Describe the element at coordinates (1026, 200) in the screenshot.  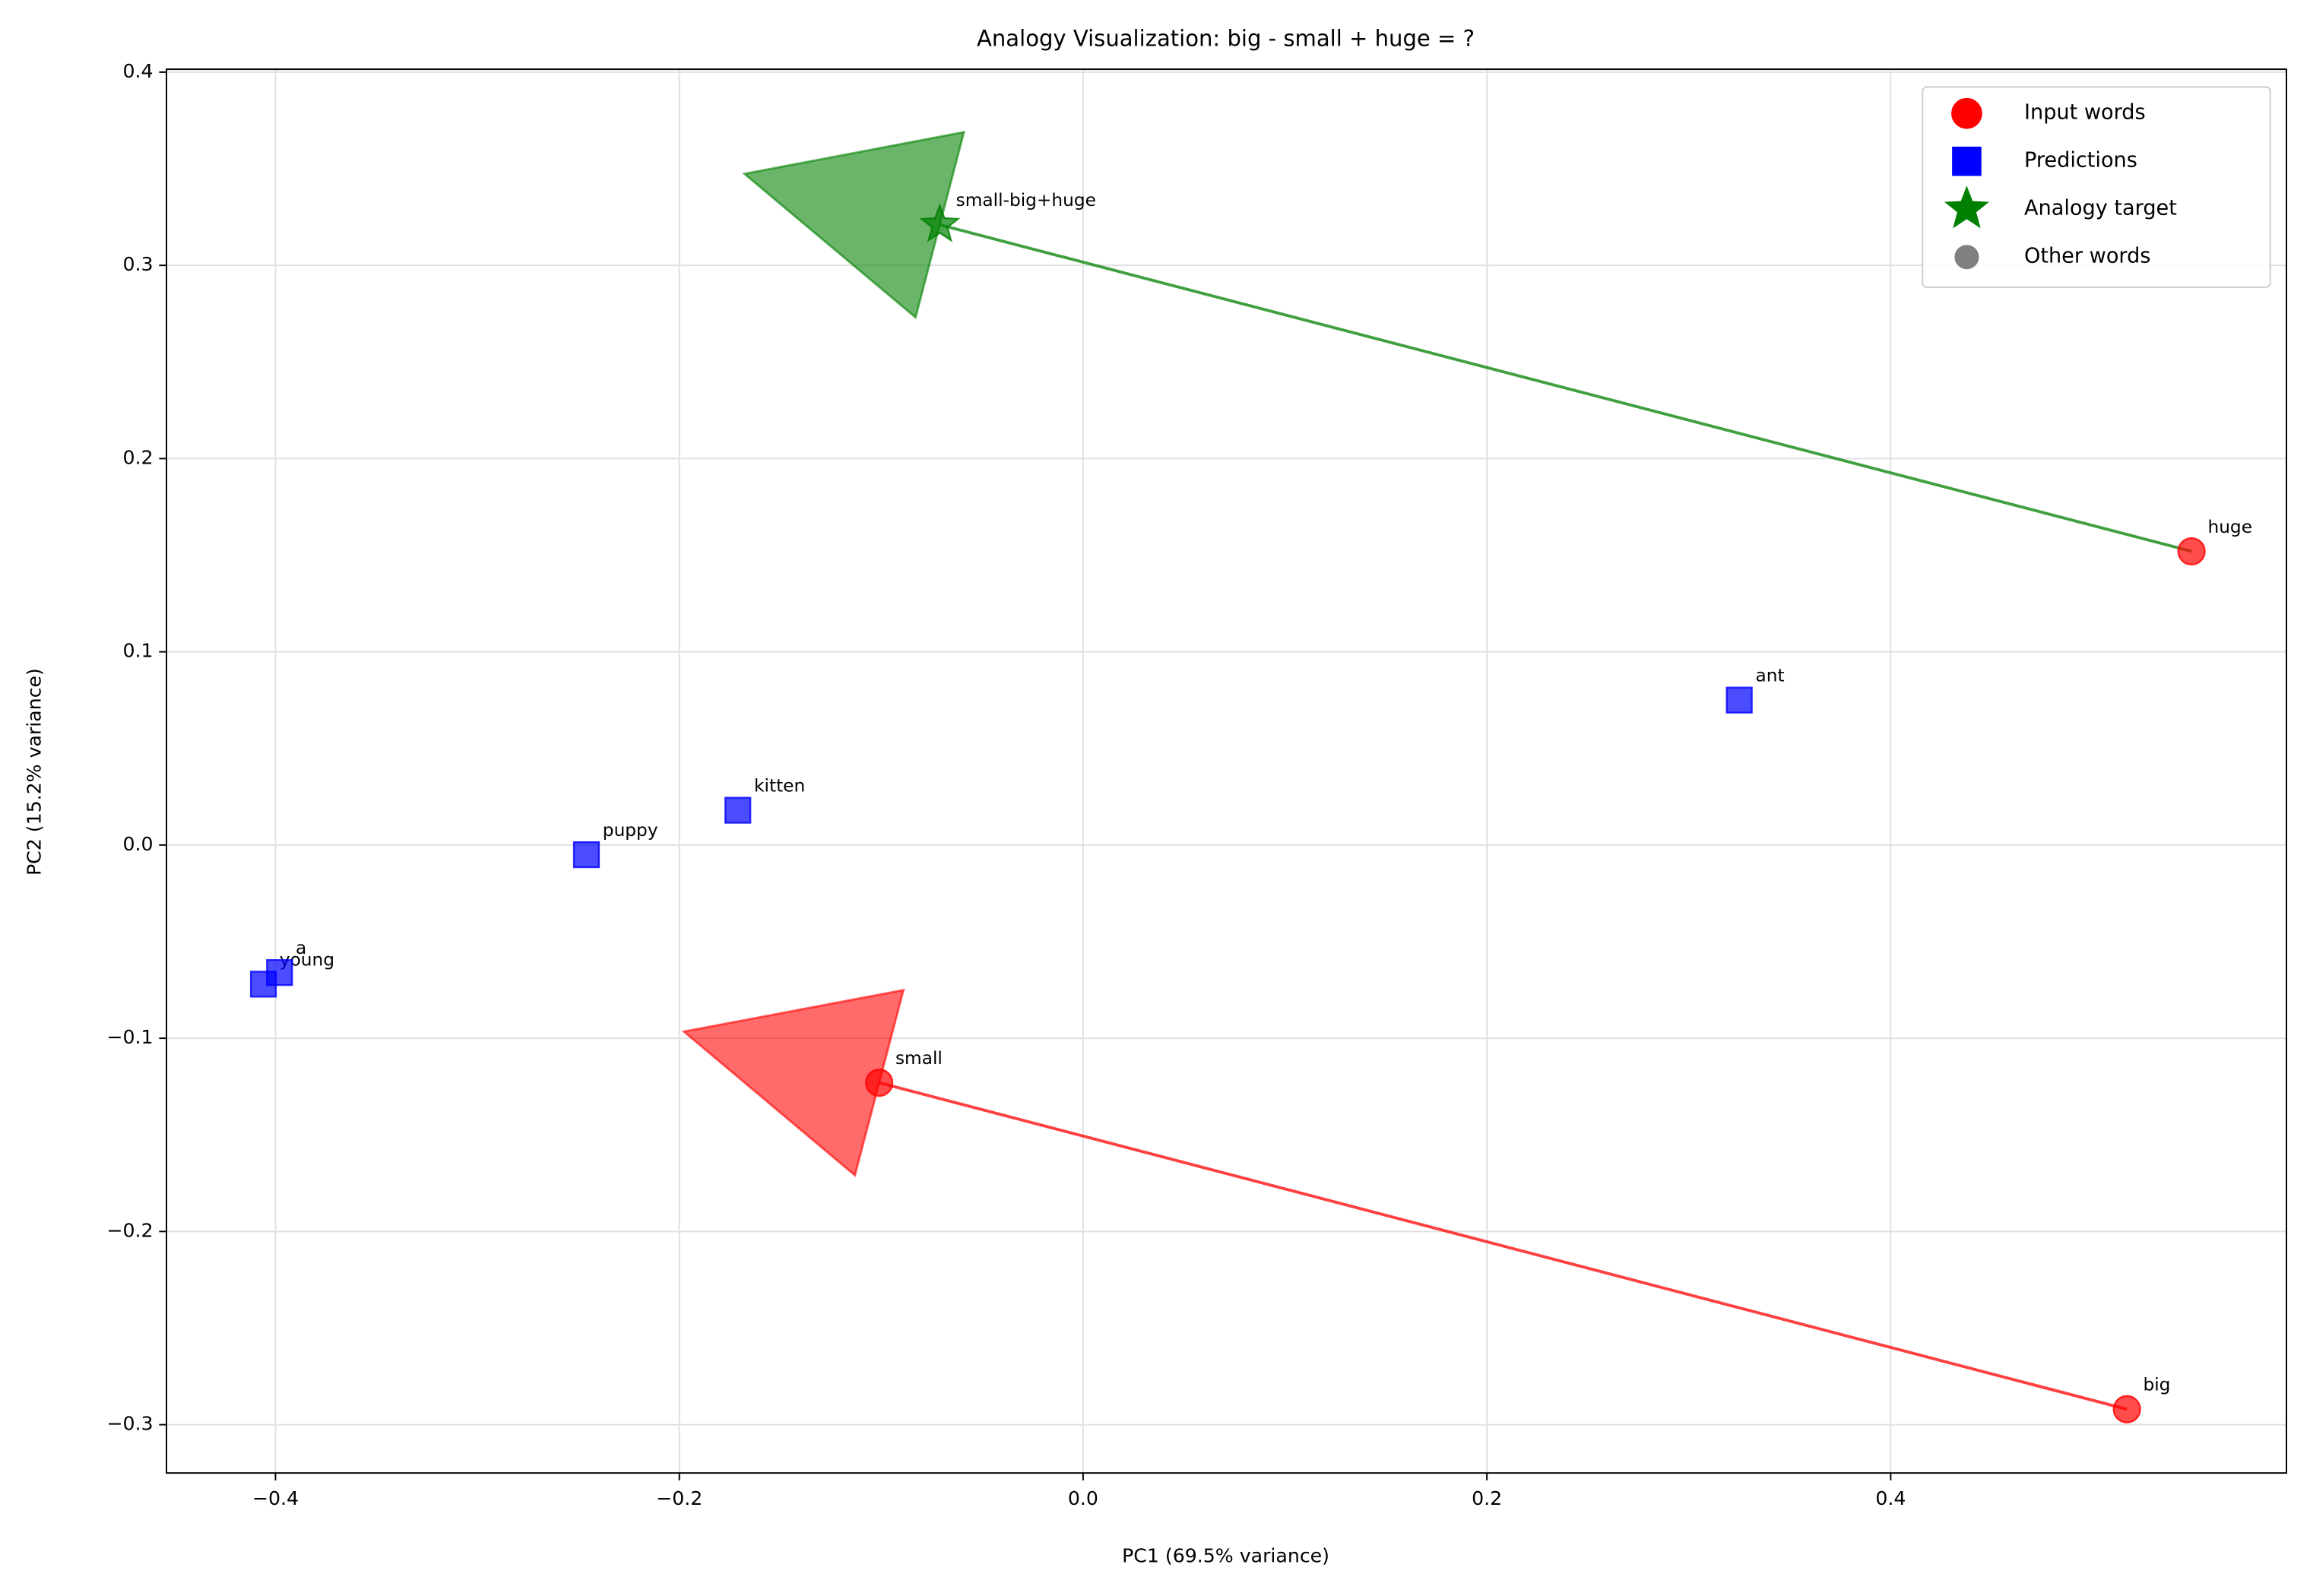
I see `point-label: small-big+huge` at that location.